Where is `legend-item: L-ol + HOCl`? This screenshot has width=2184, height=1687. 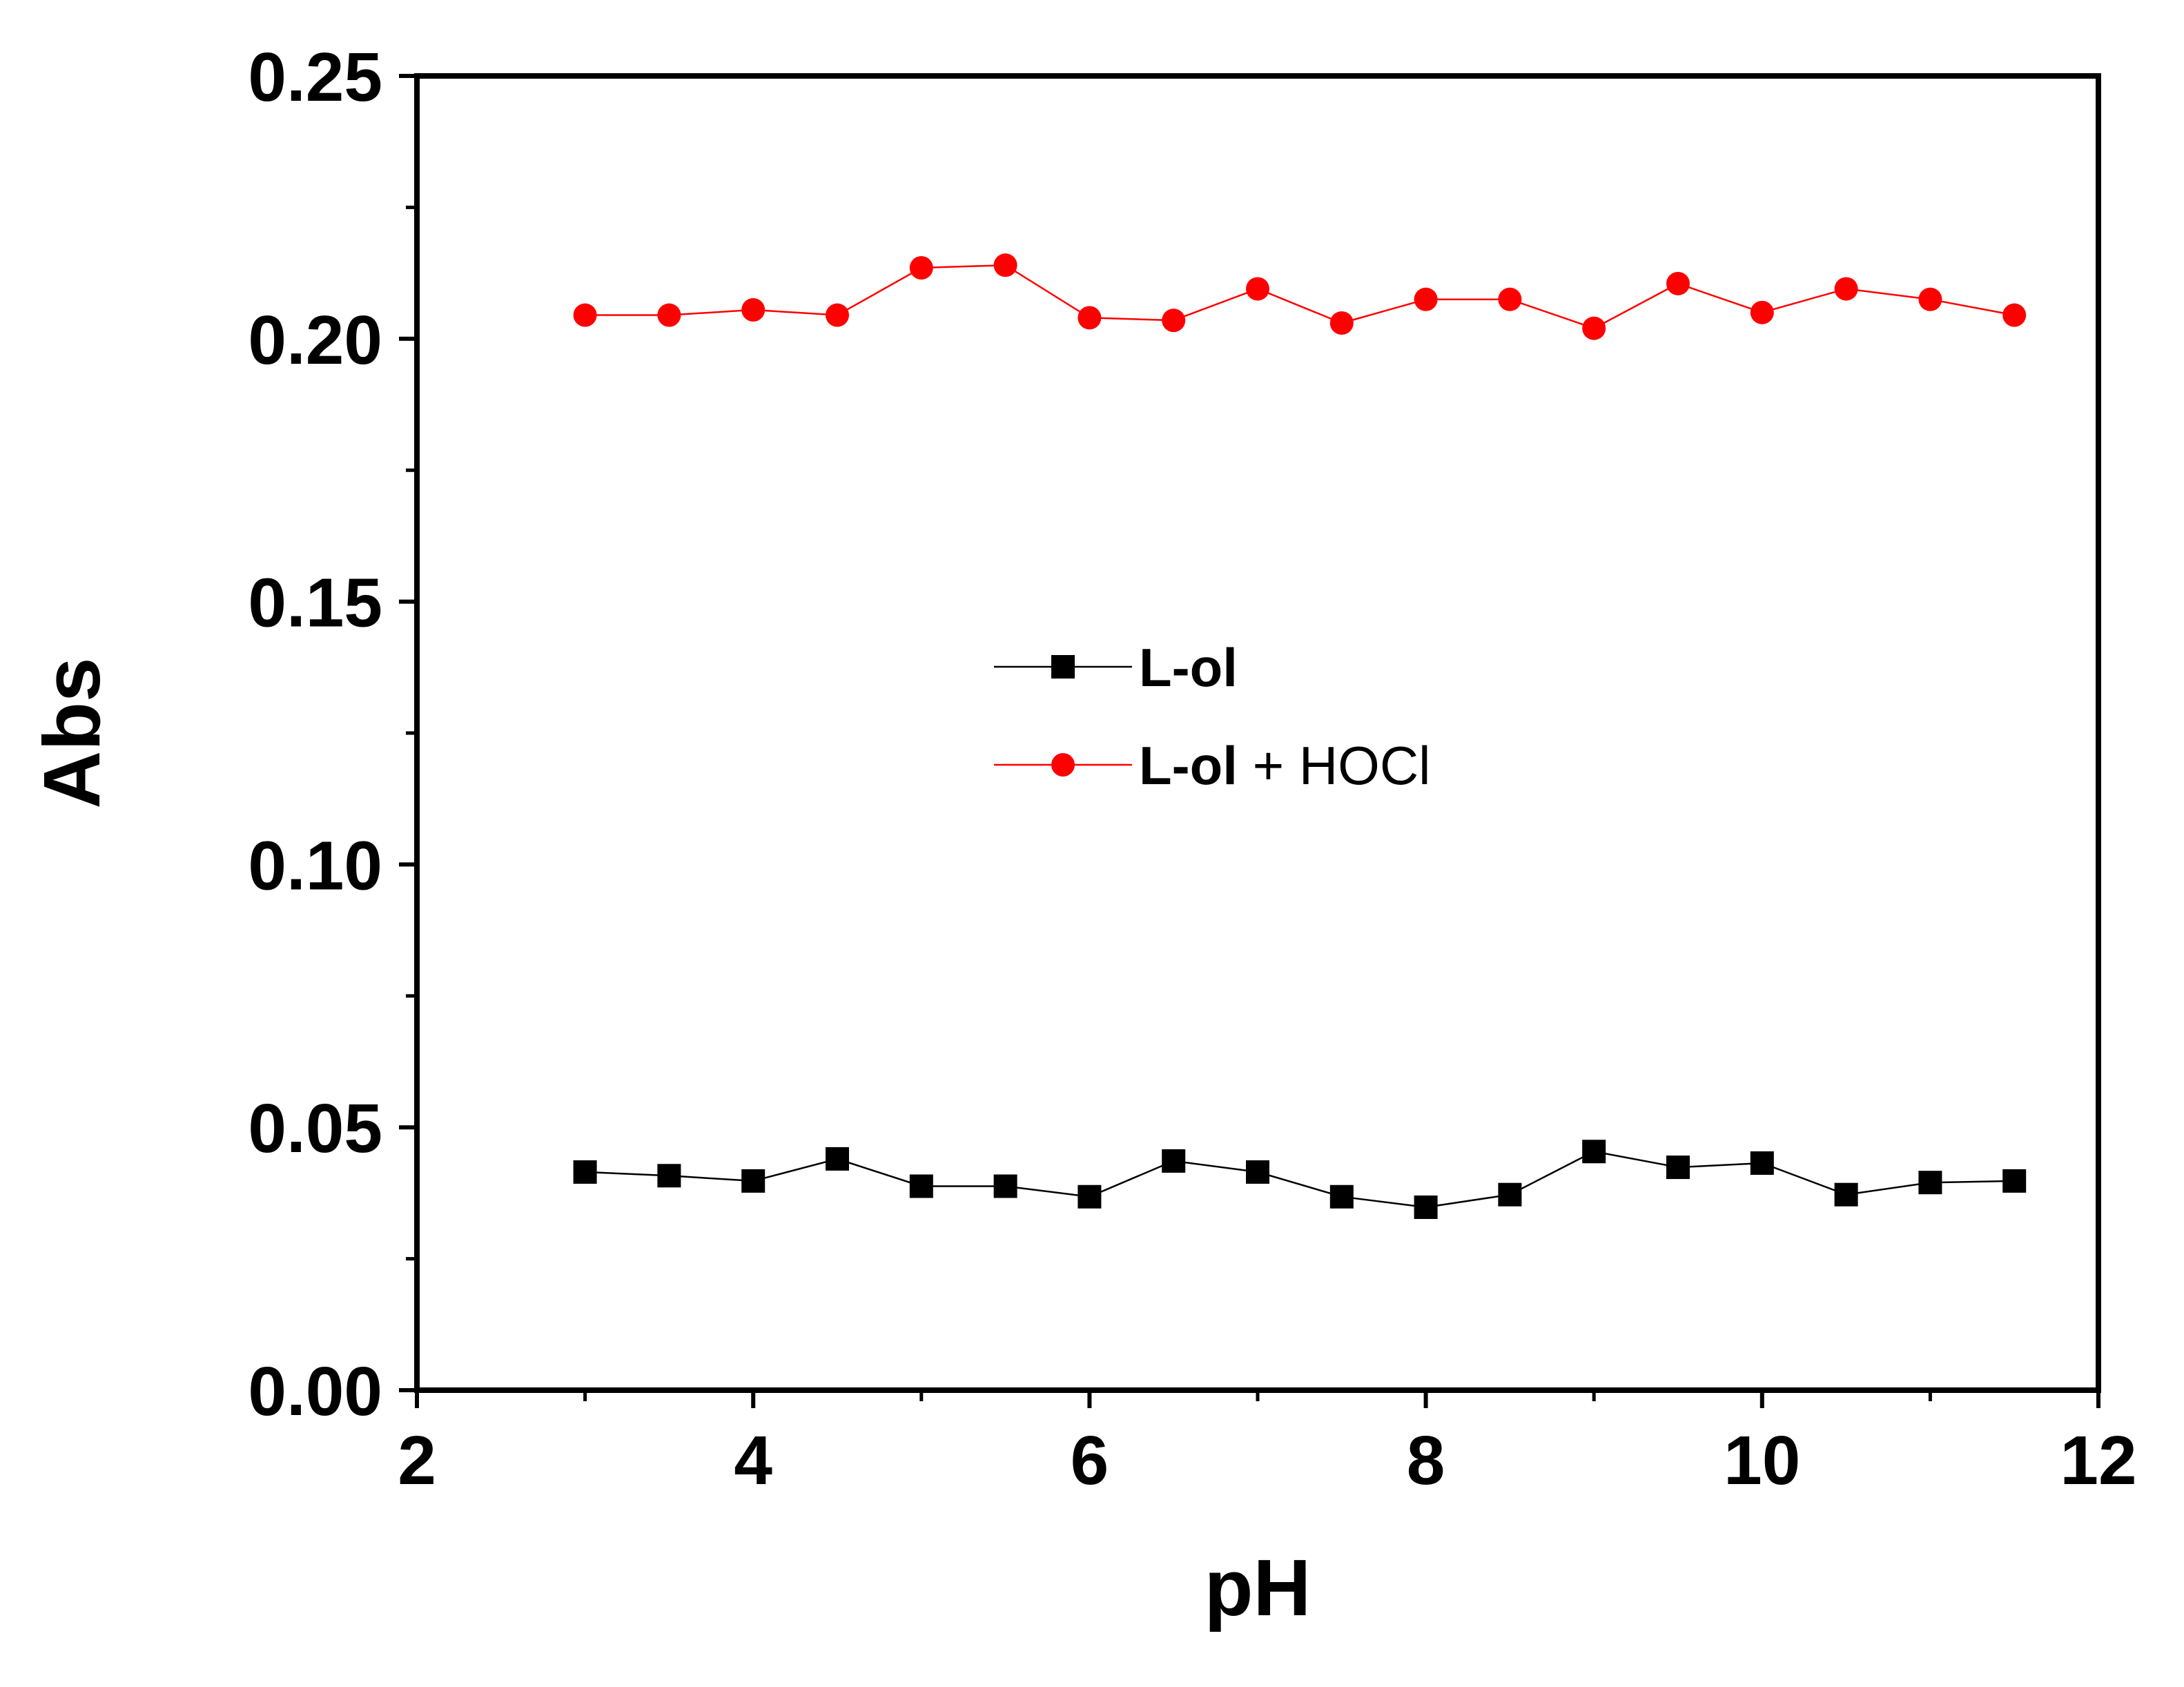
legend-item: L-ol + HOCl is located at coordinates (1212, 765).